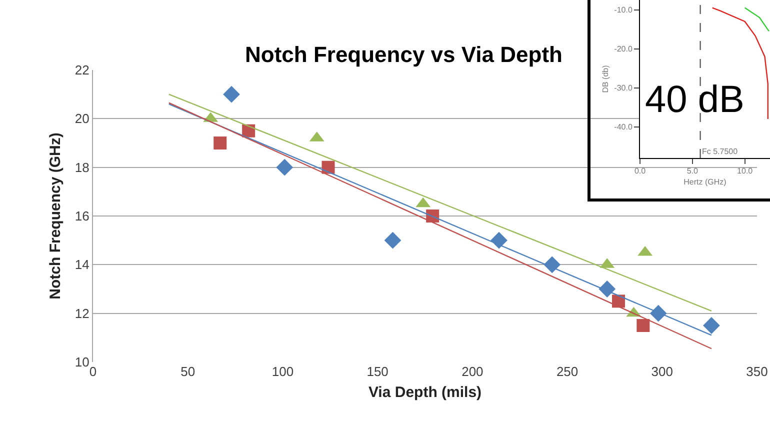 This screenshot has width=770, height=433. Describe the element at coordinates (283, 371) in the screenshot. I see `x-tick-label: 100` at that location.